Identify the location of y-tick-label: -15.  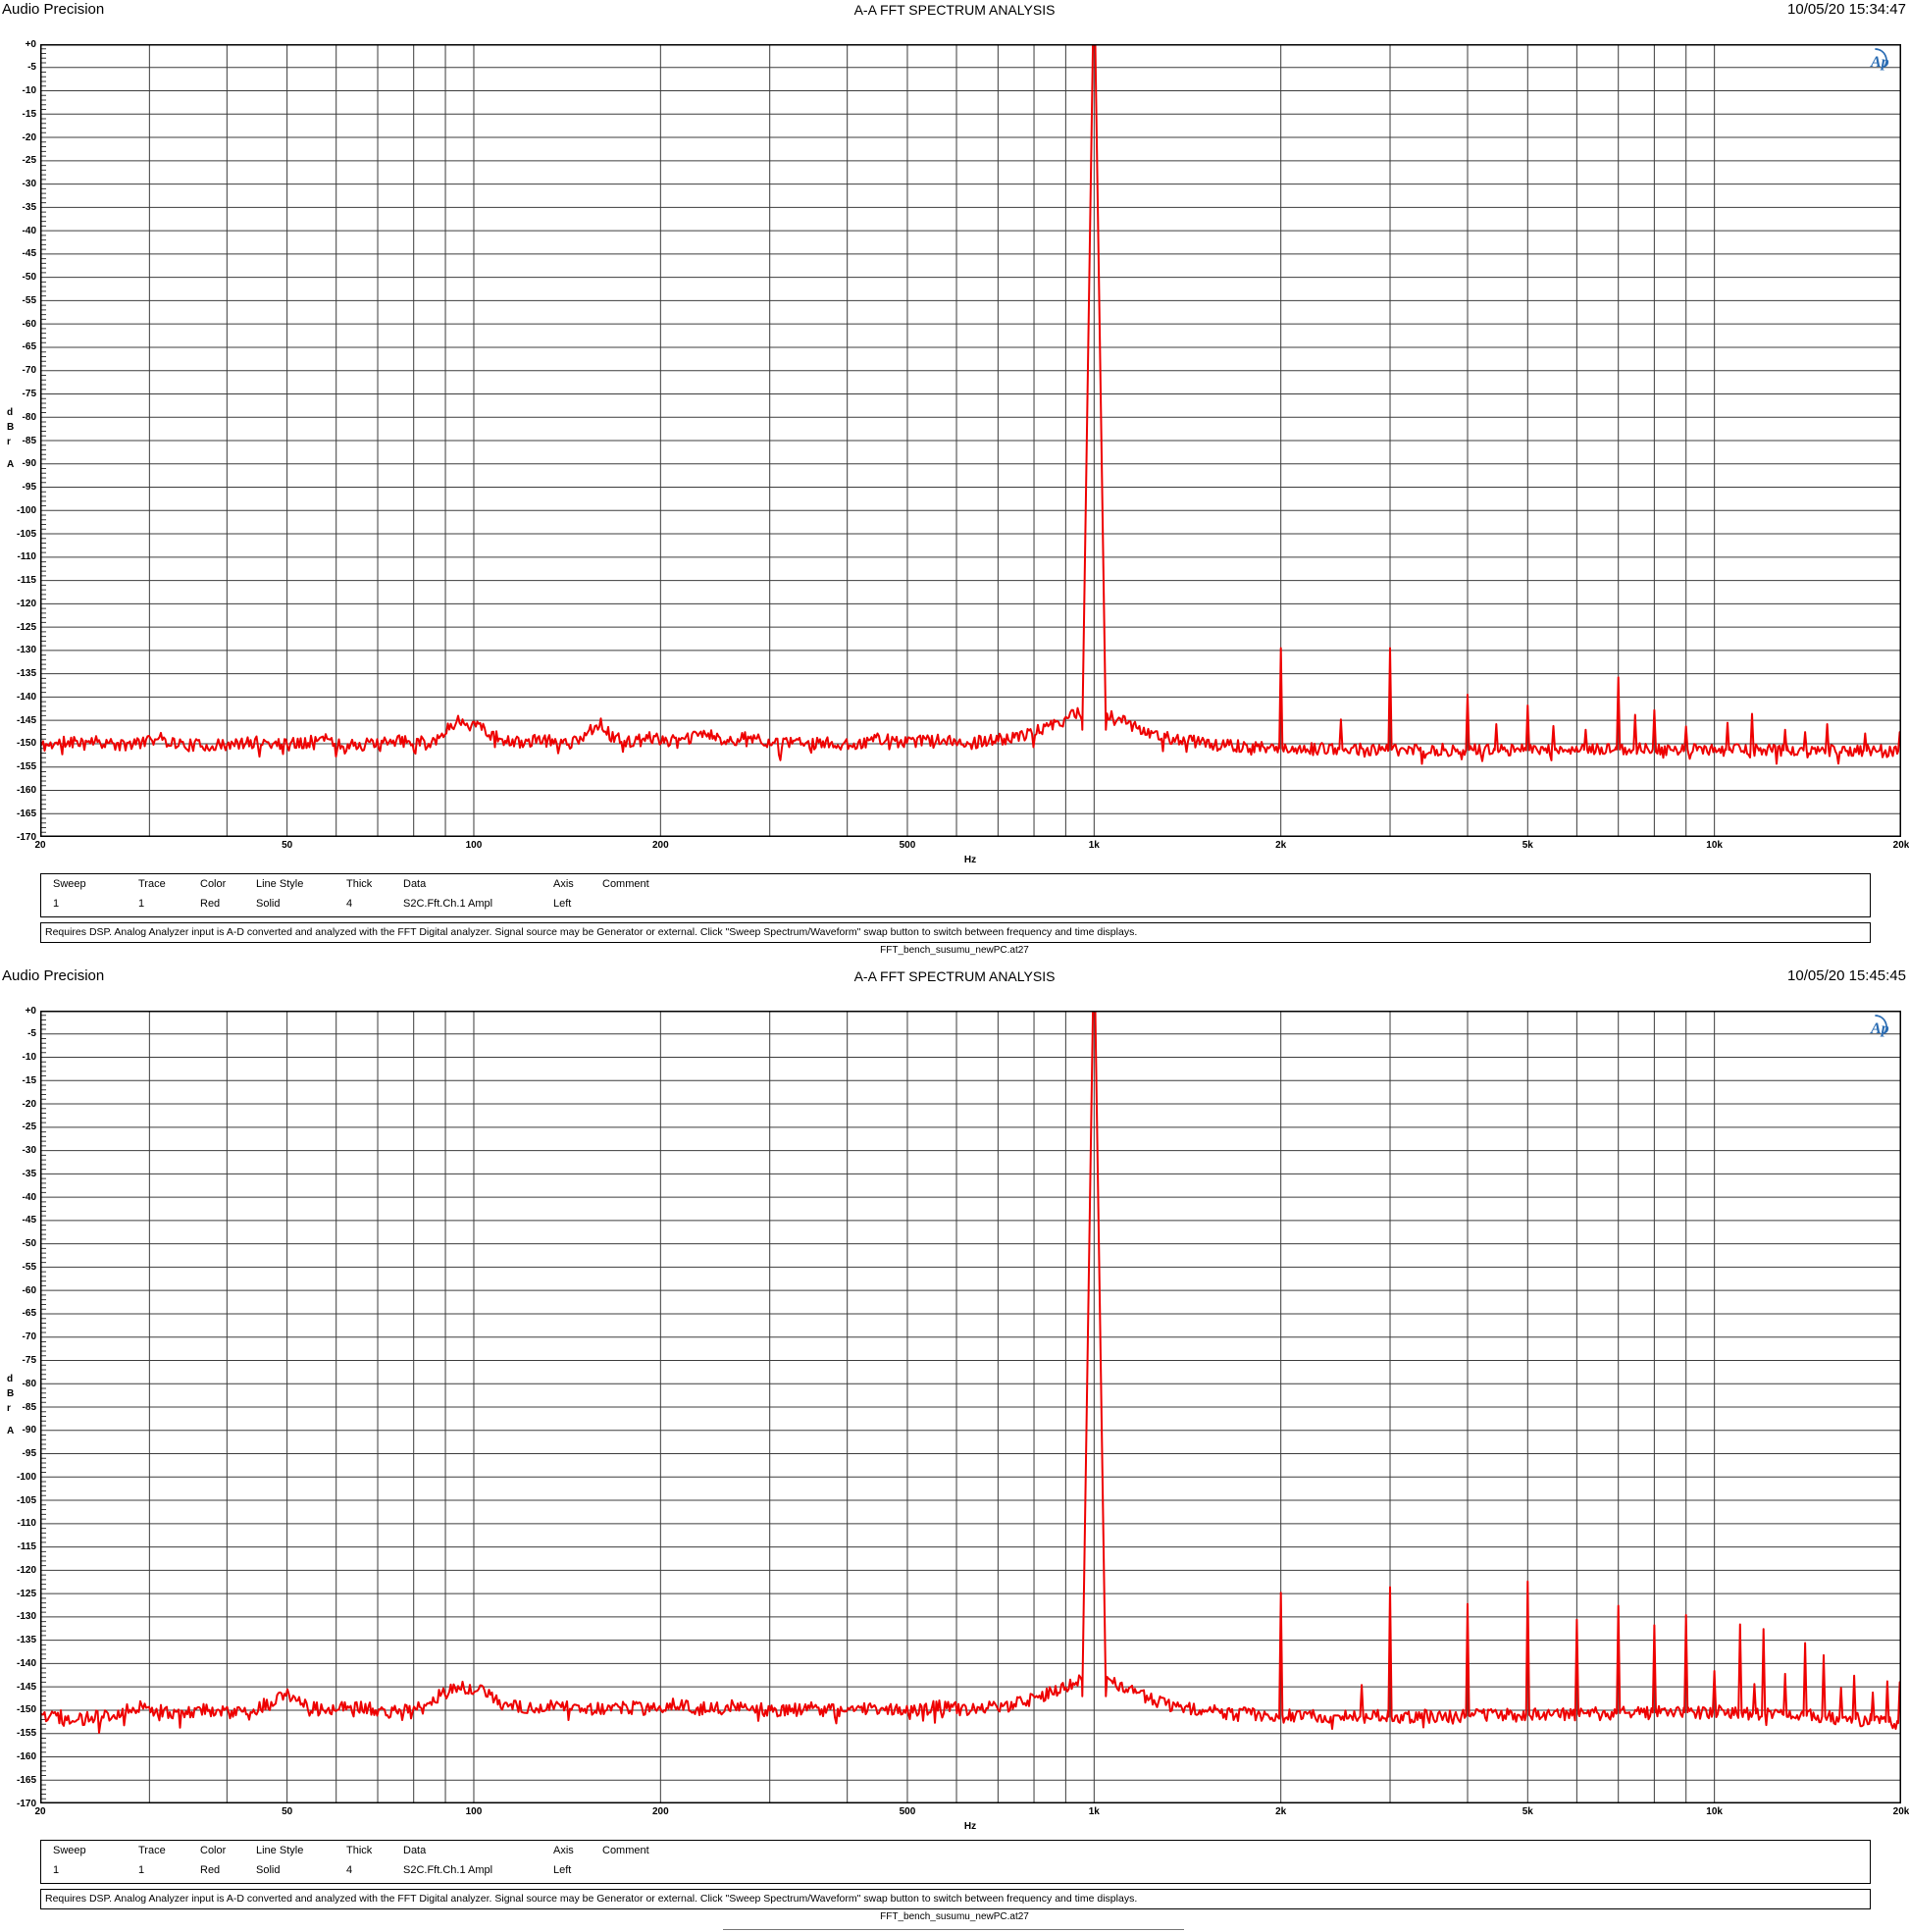
(29, 1080).